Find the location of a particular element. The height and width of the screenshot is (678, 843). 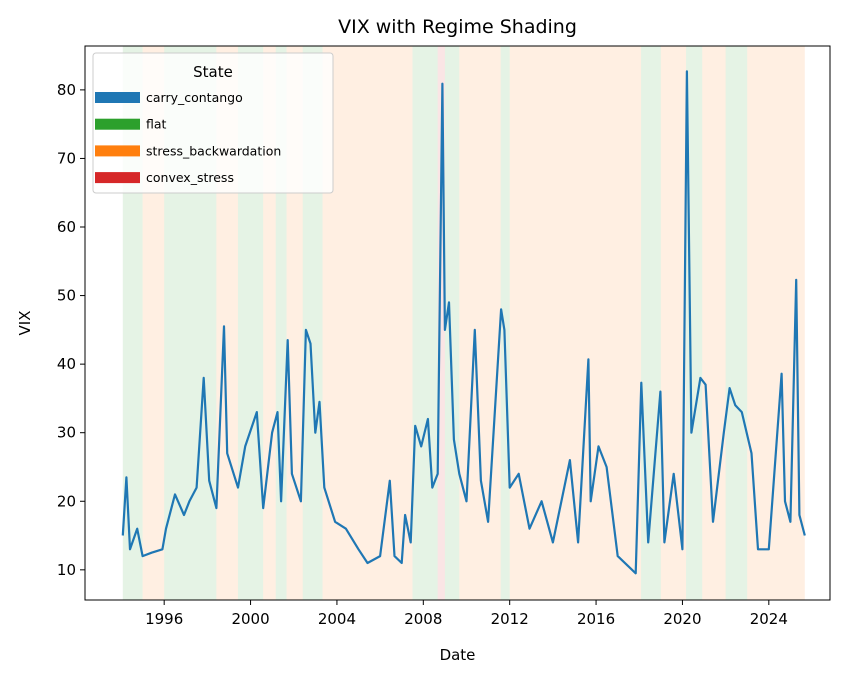

x-tick-label: 1996 is located at coordinates (164, 619).